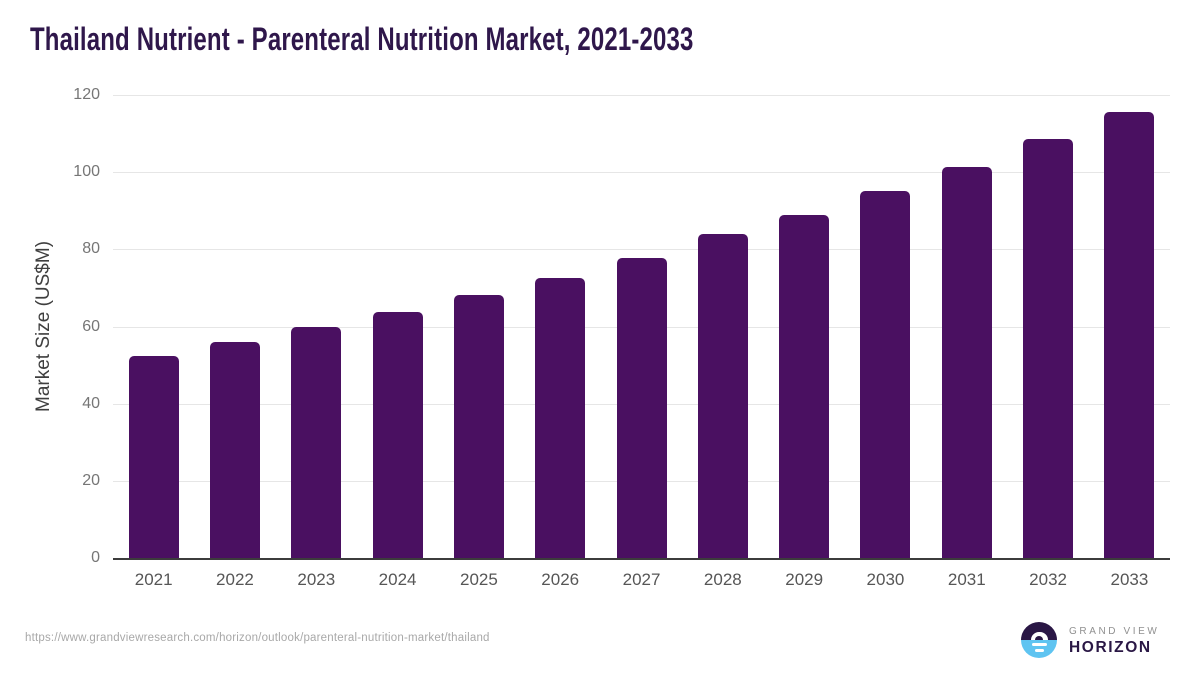 This screenshot has height=675, width=1200. I want to click on x-tick-label-2023: 2023, so click(316, 579).